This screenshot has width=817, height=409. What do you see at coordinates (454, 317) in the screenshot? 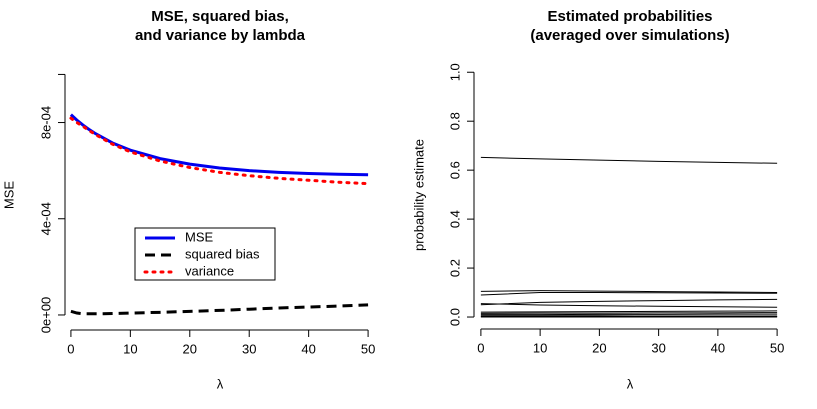
I see `y-tick-label: 0.0` at bounding box center [454, 317].